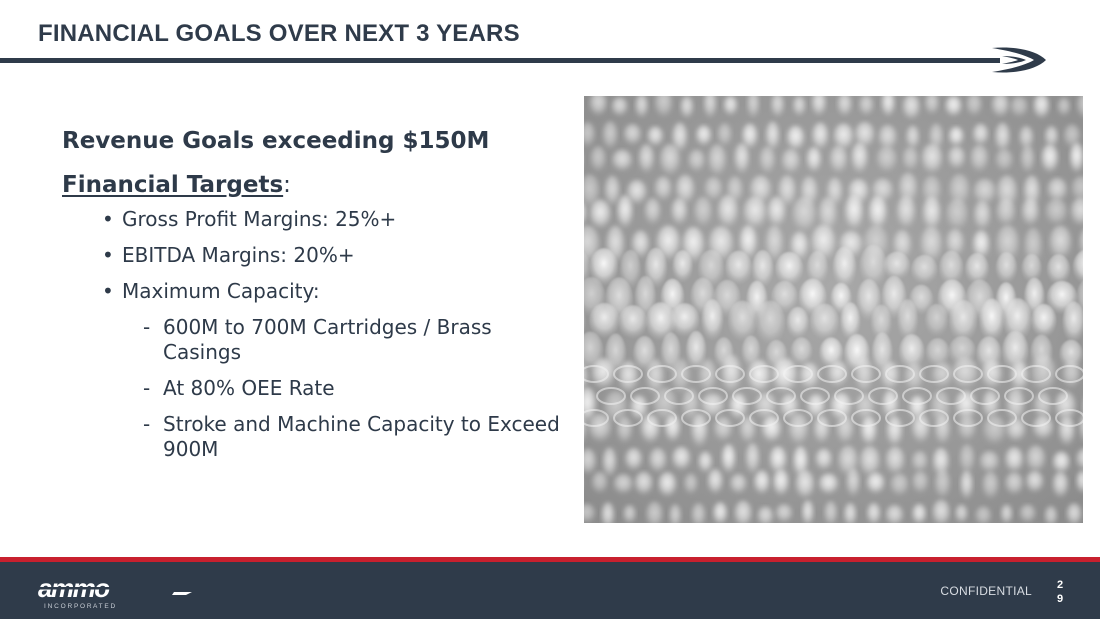 This screenshot has height=619, width=1100. I want to click on confidential-label: CONFIDENTIAL, so click(986, 591).